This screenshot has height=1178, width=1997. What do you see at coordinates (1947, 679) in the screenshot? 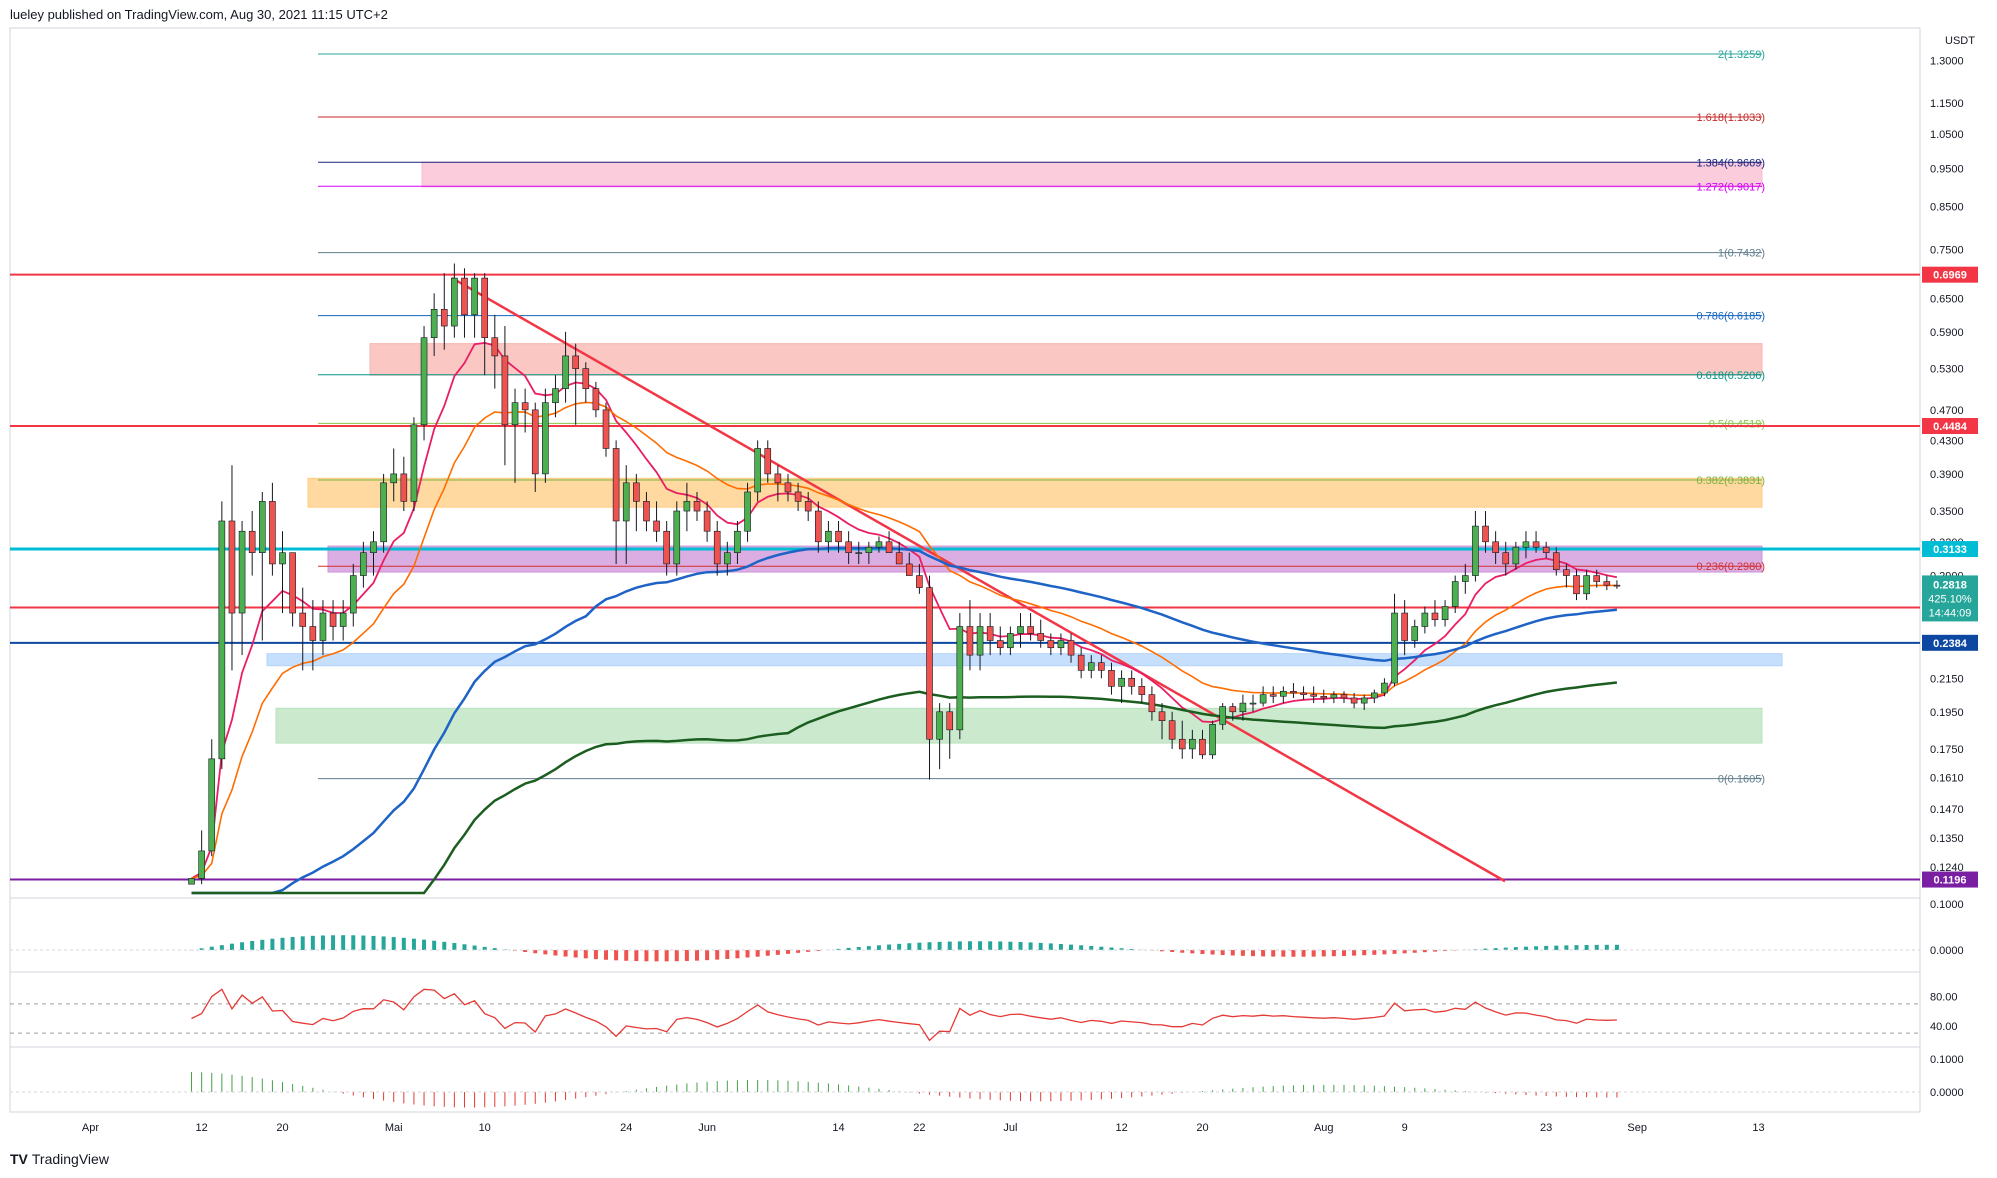
I see `price-tick: 0.2150` at bounding box center [1947, 679].